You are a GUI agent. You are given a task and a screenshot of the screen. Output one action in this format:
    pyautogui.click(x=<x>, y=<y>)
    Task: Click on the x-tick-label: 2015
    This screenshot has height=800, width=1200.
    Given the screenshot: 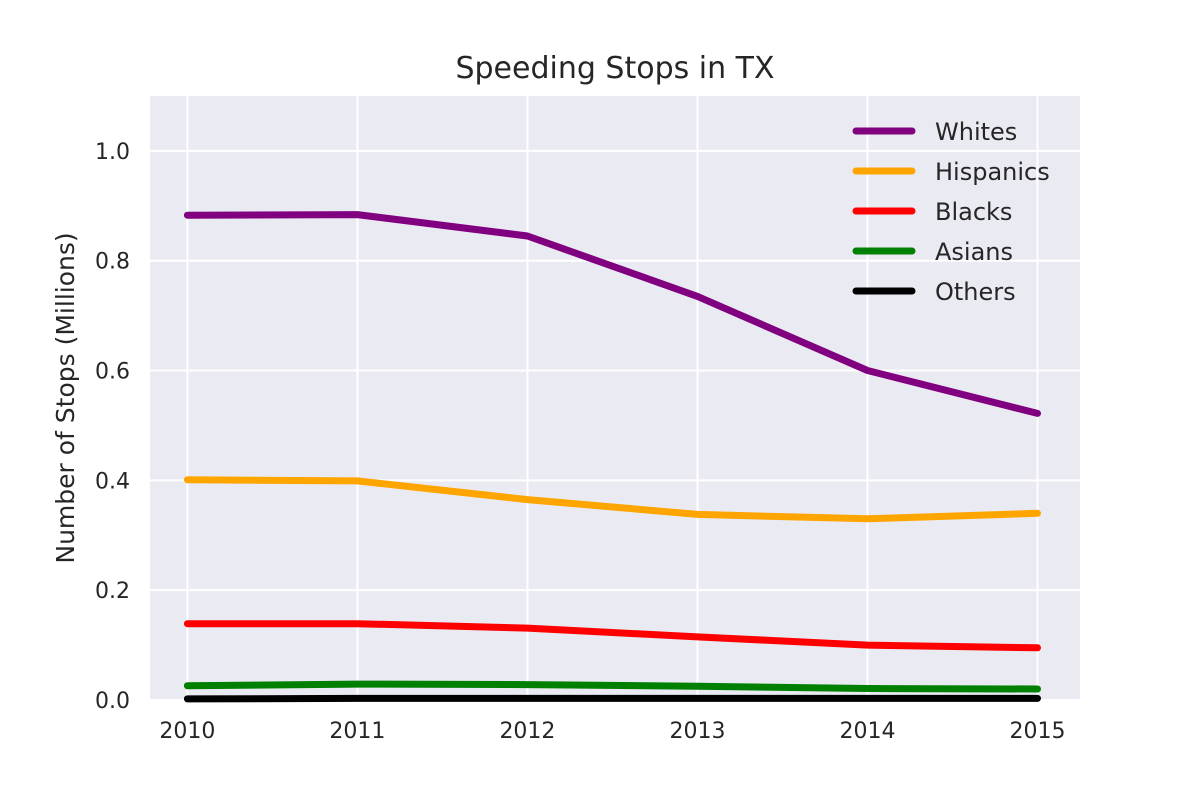 What is the action you would take?
    pyautogui.click(x=1037, y=731)
    